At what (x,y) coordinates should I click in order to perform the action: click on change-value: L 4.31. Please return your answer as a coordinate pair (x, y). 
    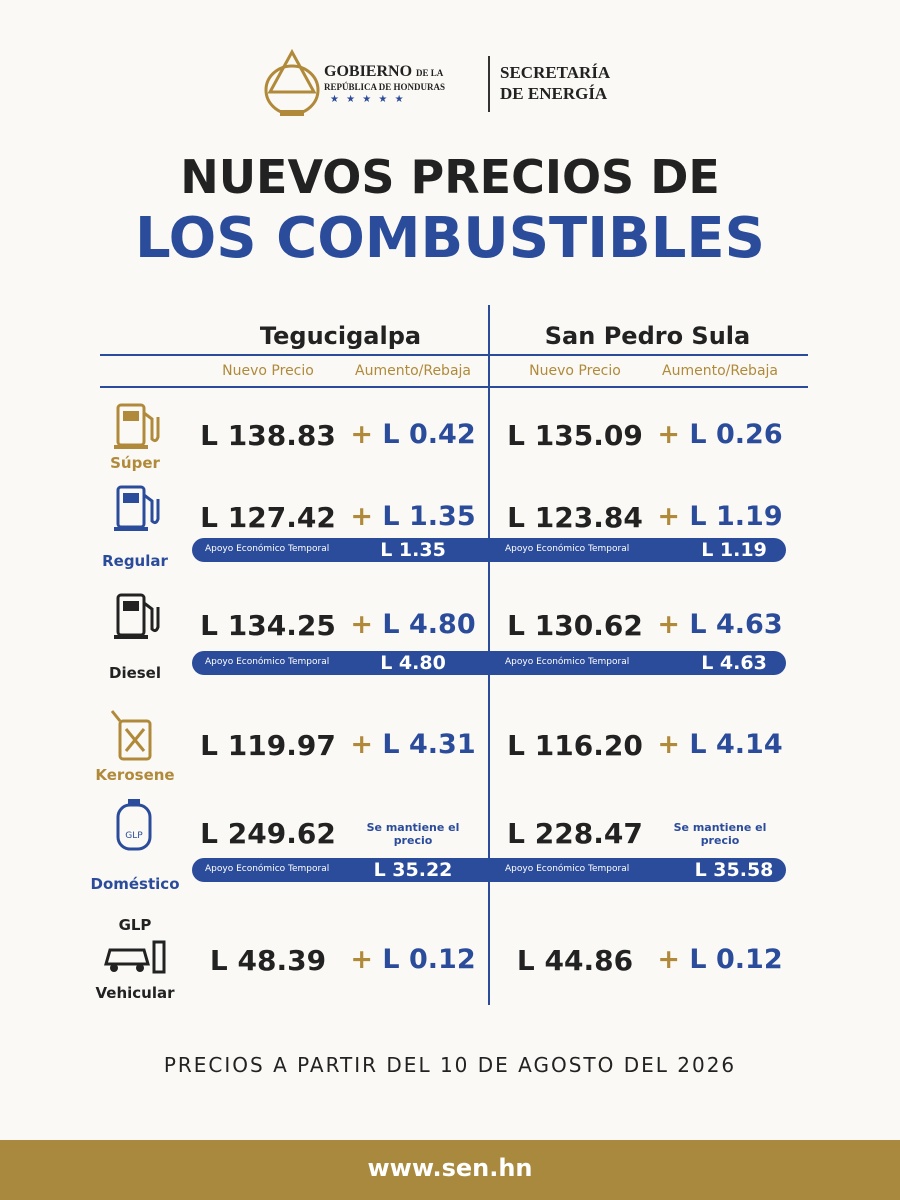
    Looking at the image, I should click on (429, 744).